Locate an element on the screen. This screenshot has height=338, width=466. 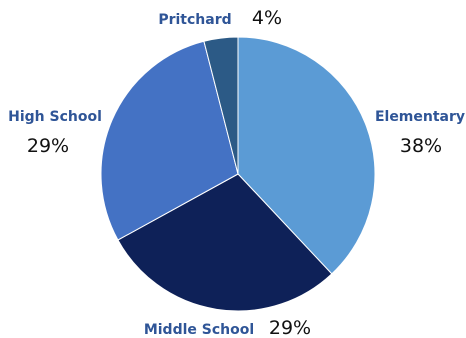
slice-label-high-school: High School is located at coordinates (55, 117).